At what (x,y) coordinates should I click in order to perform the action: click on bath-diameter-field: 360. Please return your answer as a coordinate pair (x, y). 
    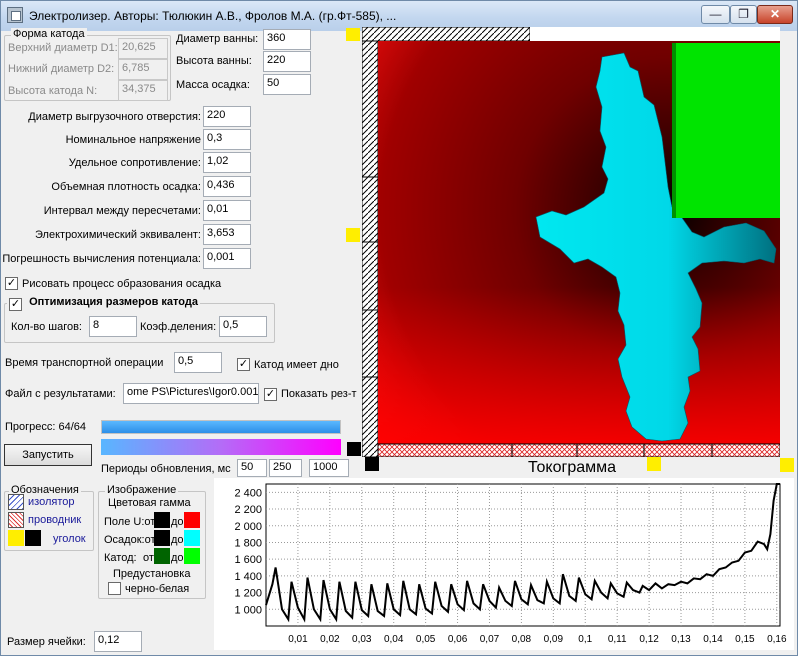
    Looking at the image, I should click on (287, 39).